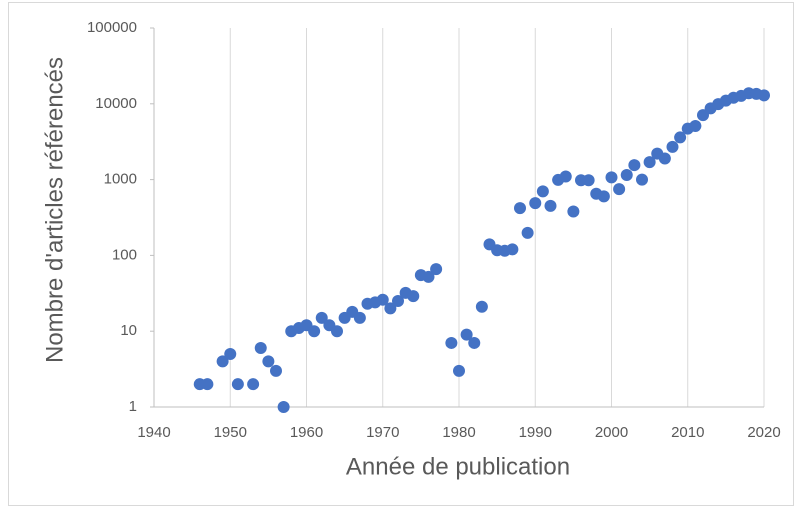 The width and height of the screenshot is (797, 509). What do you see at coordinates (763, 432) in the screenshot?
I see `x-tick-label: 2020` at bounding box center [763, 432].